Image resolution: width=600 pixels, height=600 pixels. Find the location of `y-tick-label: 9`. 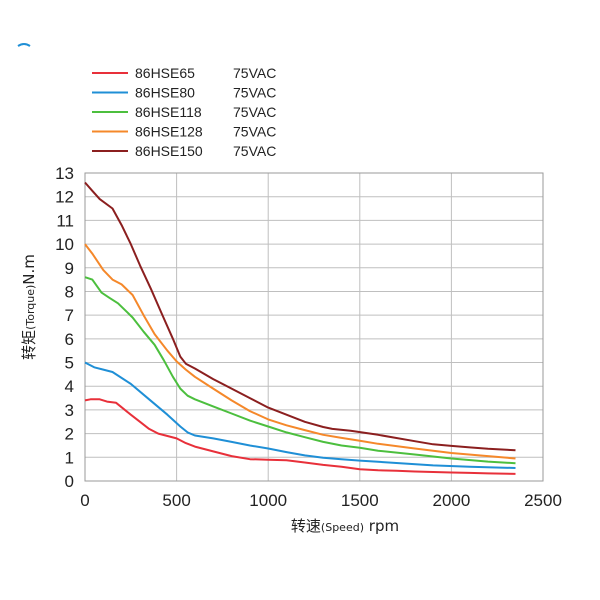

y-tick-label: 9 is located at coordinates (69, 268).